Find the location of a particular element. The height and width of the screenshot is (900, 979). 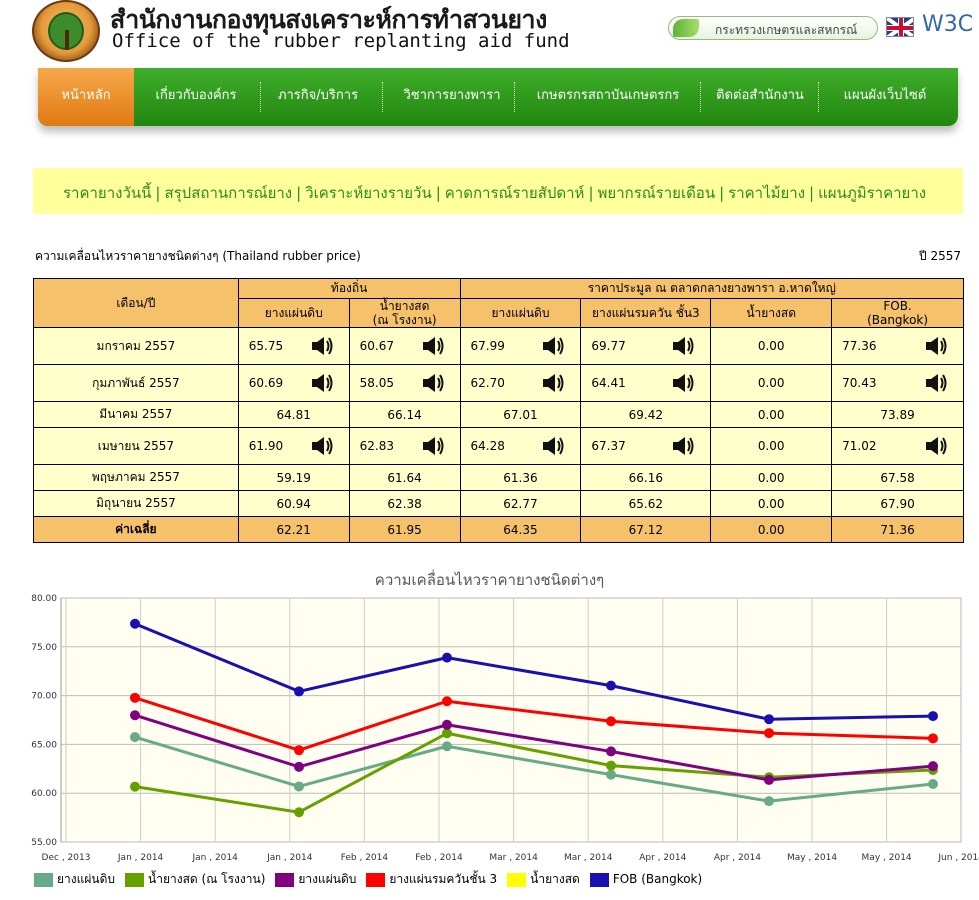

link-wood-price: ราคาไม้ยาง is located at coordinates (767, 193).